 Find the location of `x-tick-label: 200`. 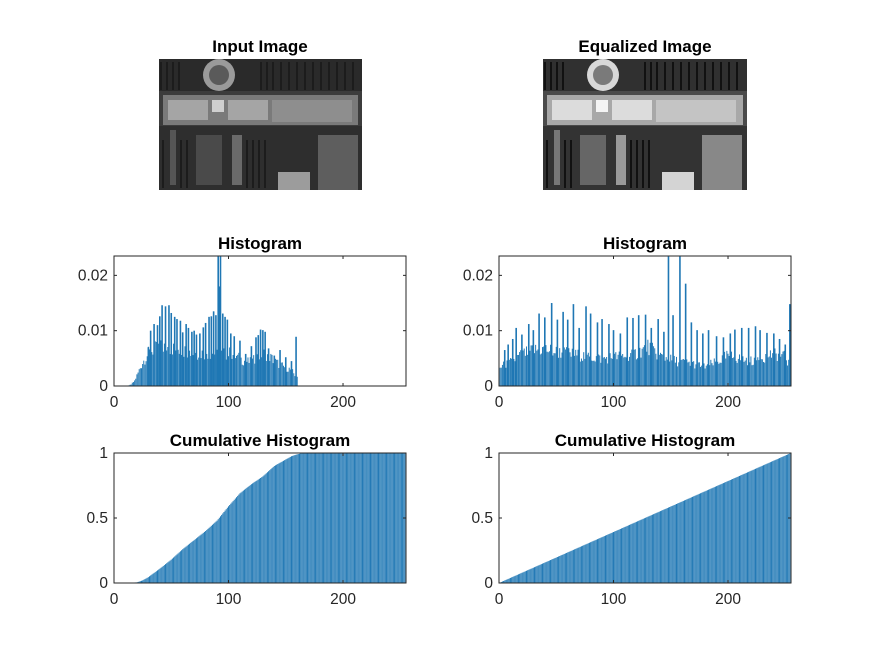

x-tick-label: 200 is located at coordinates (343, 402).